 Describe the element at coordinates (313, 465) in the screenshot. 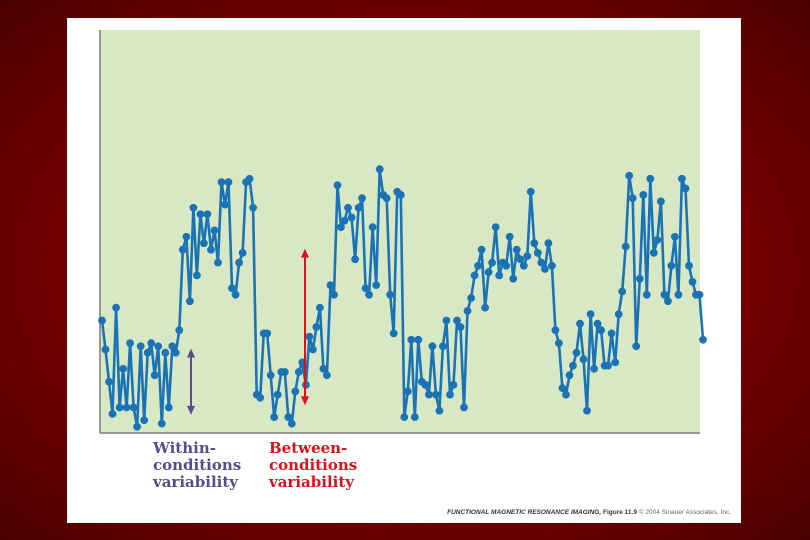

I see `between-conditions-label: Between- conditions variability` at that location.